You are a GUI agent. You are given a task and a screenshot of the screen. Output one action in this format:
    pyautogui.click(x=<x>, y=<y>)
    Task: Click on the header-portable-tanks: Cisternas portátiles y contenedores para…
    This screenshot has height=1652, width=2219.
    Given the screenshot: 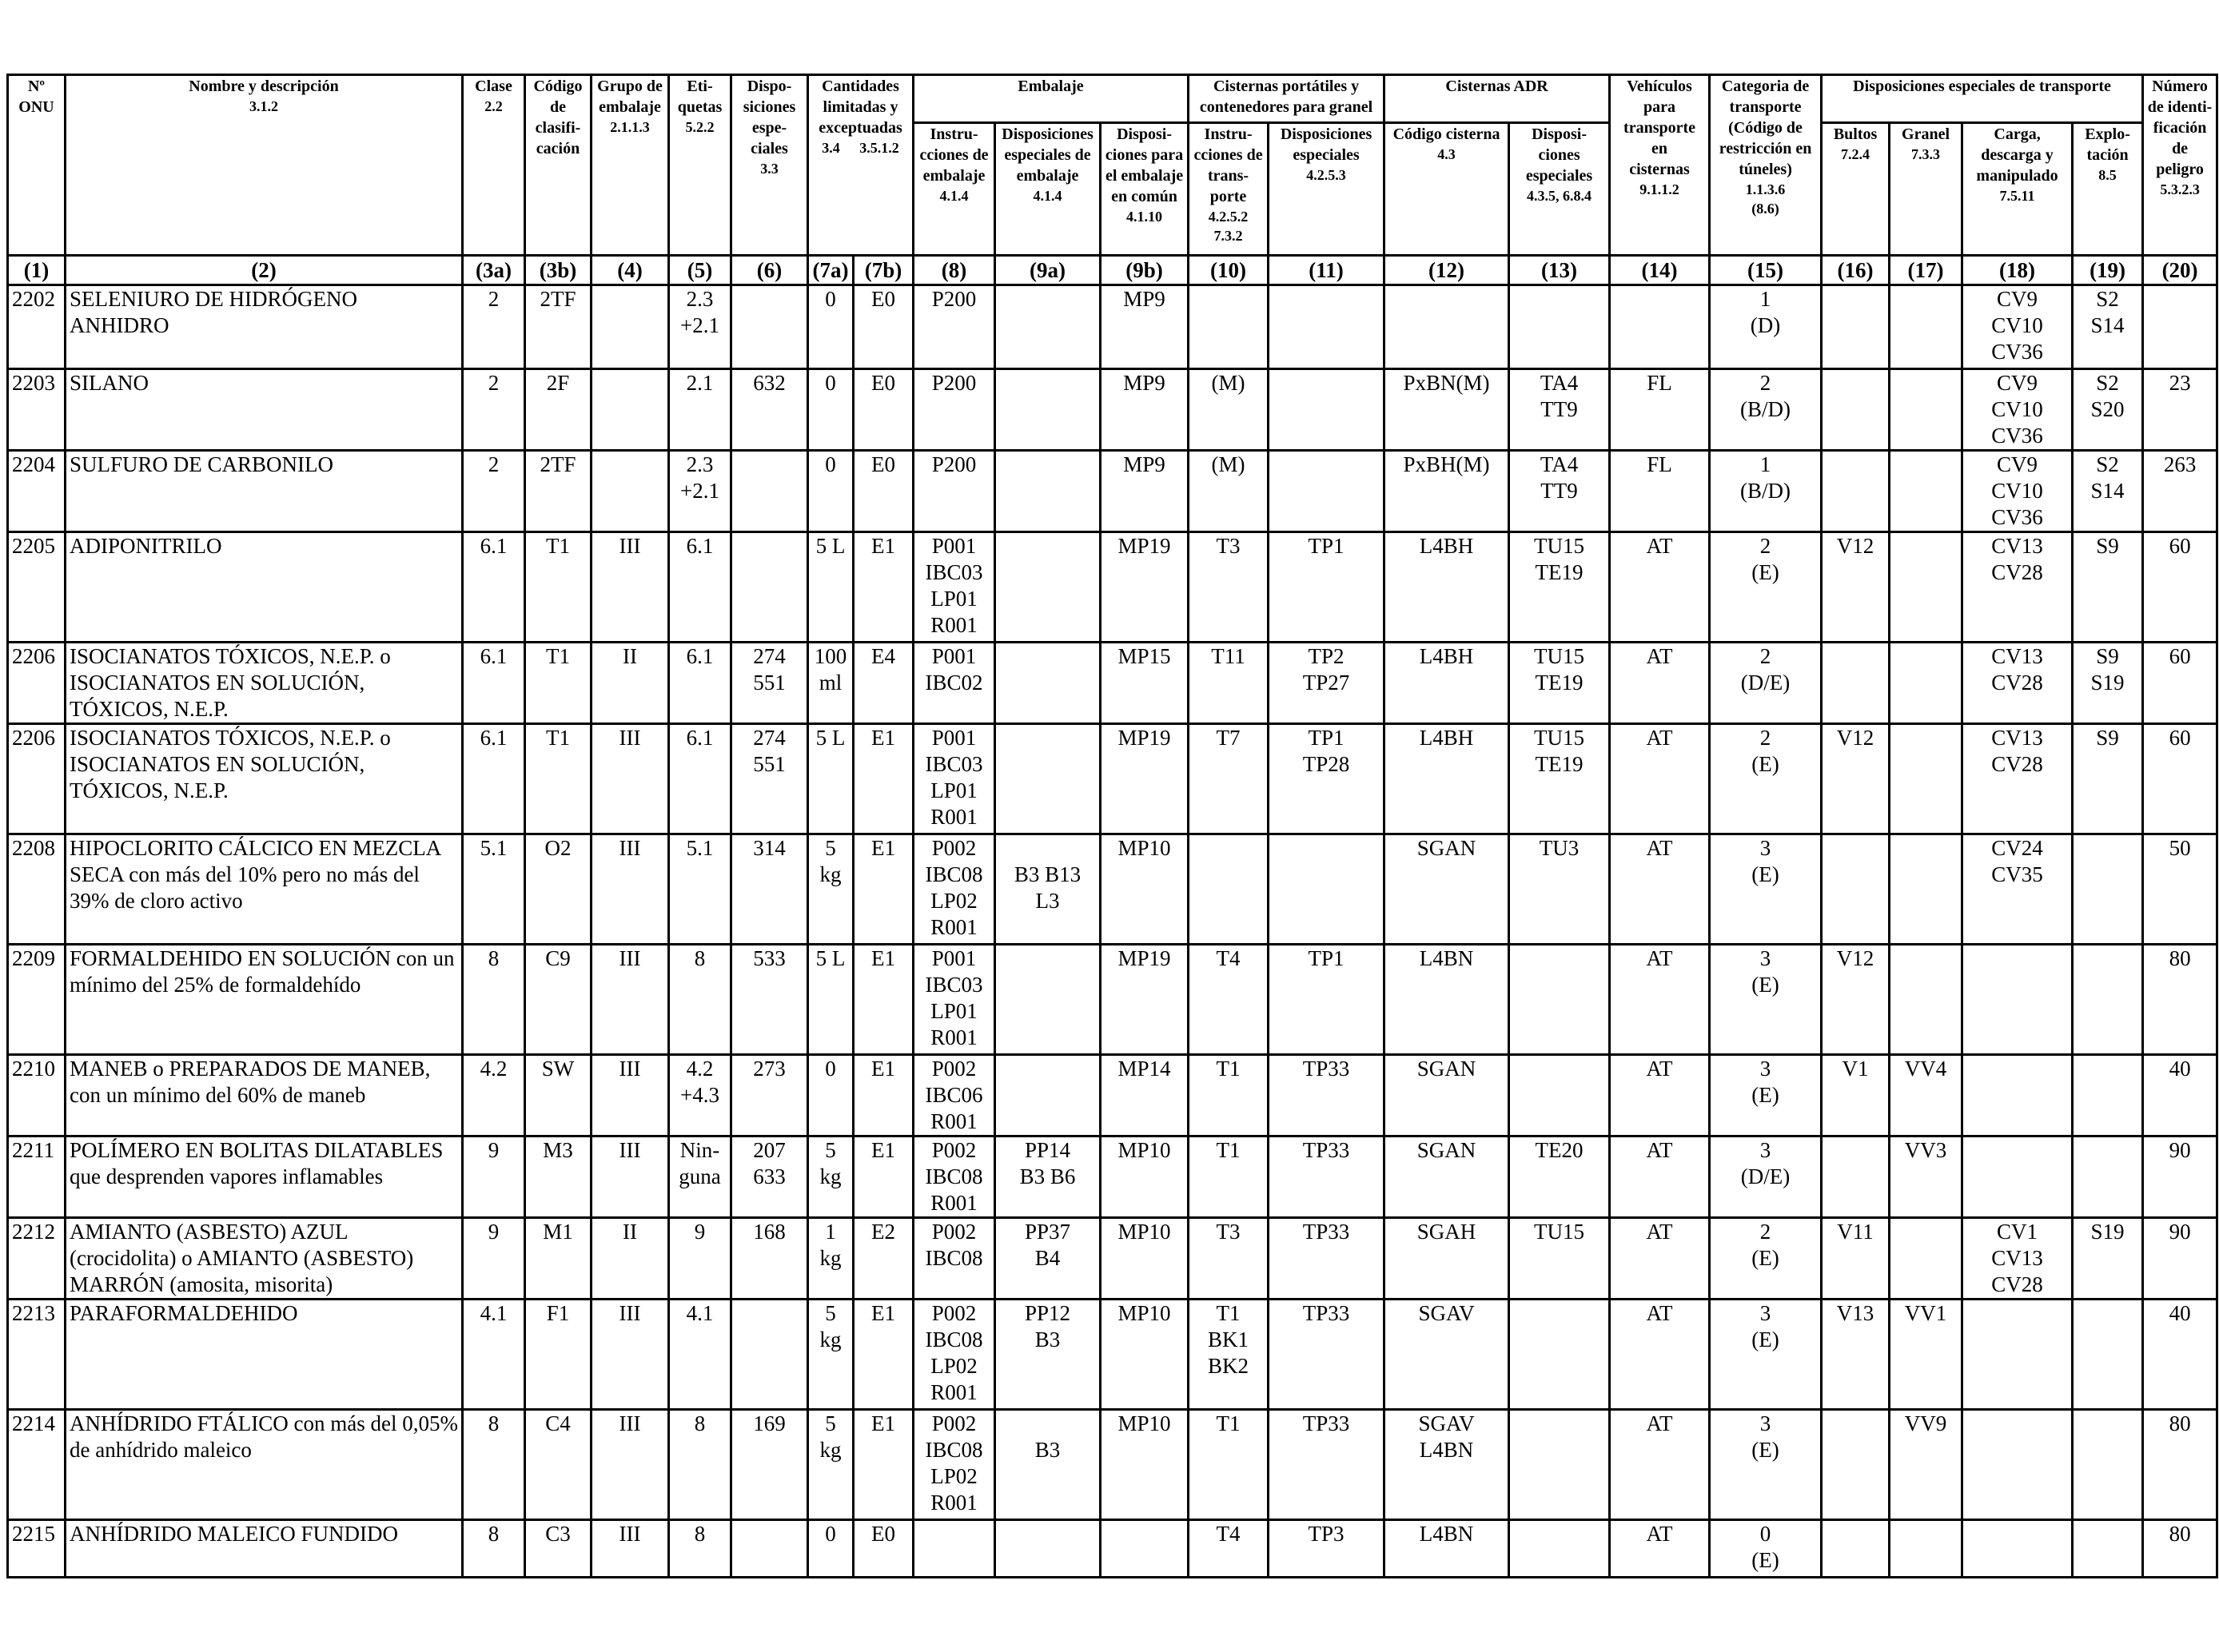 What is the action you would take?
    pyautogui.click(x=1286, y=99)
    